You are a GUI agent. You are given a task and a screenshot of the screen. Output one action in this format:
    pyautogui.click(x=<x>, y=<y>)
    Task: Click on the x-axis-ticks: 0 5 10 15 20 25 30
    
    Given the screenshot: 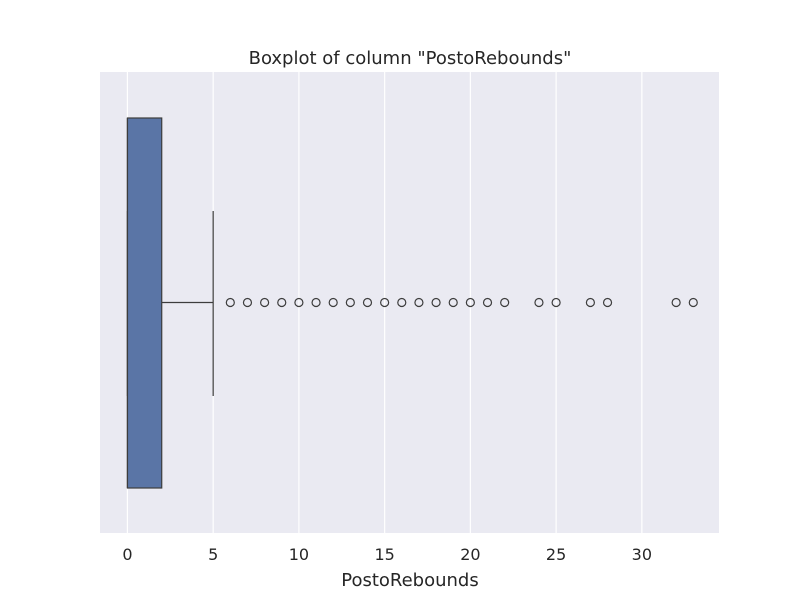 What is the action you would take?
    pyautogui.click(x=387, y=554)
    